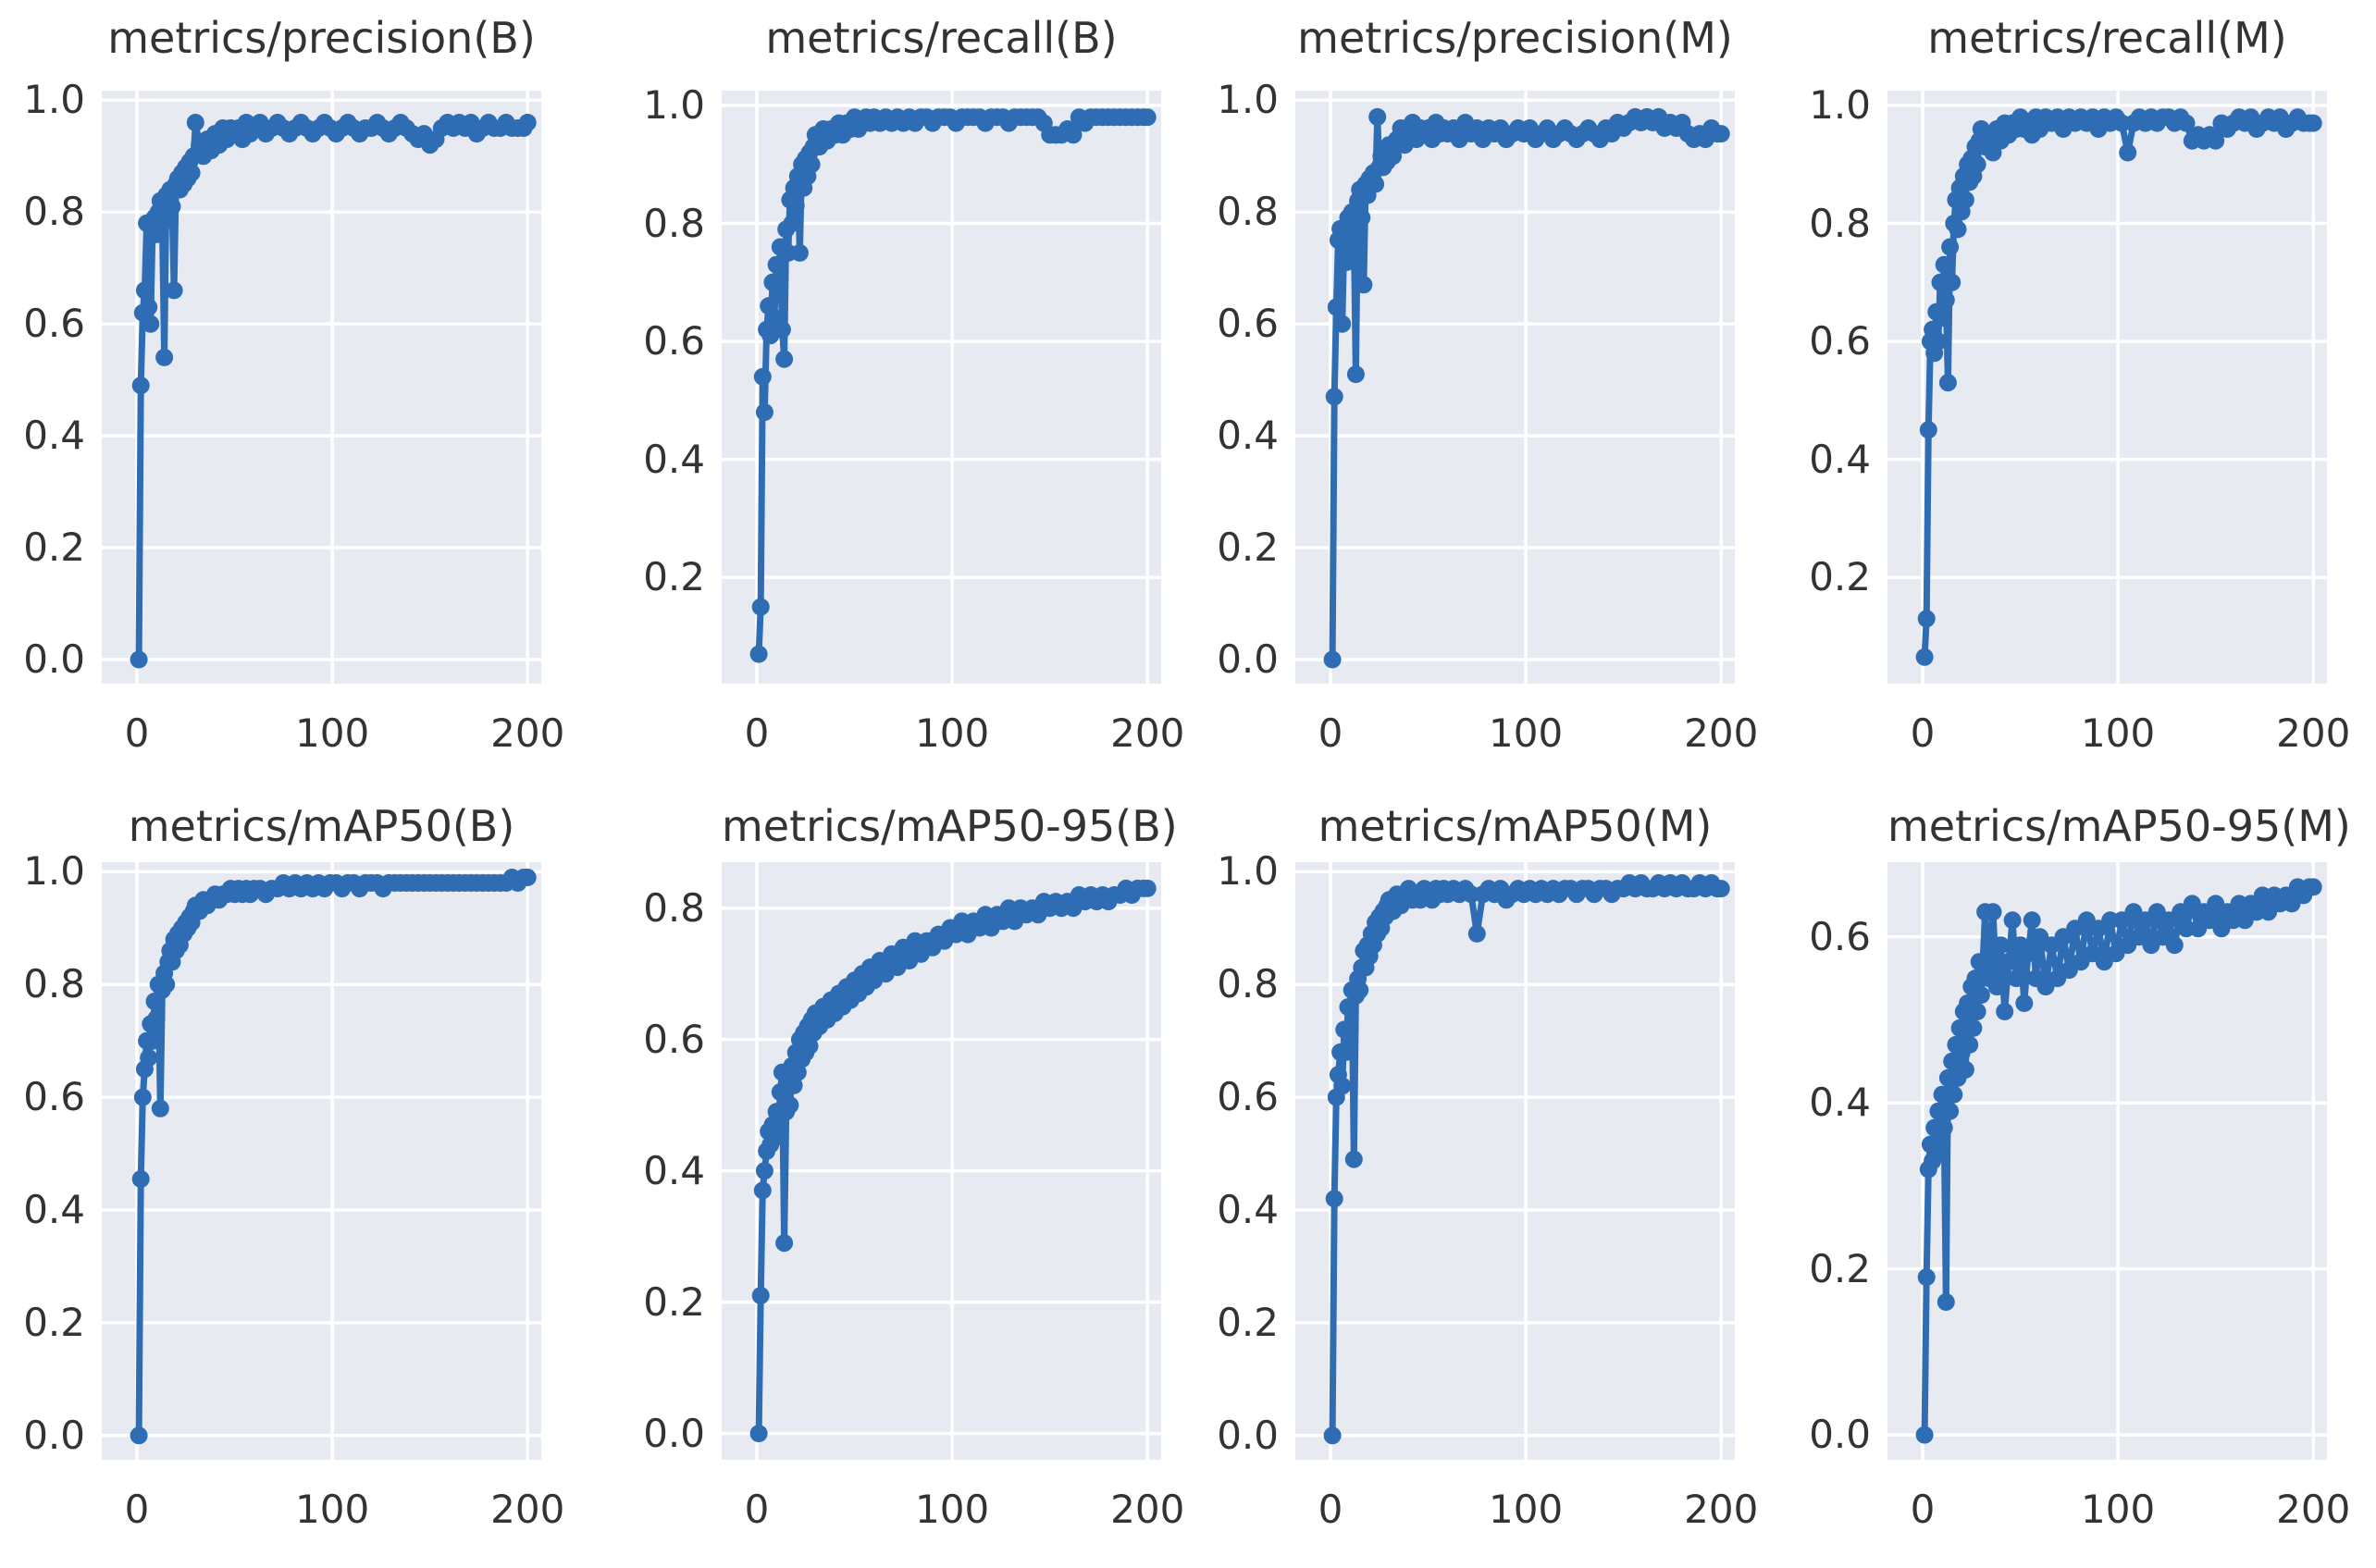 This screenshot has width=2376, height=1568. What do you see at coordinates (54, 659) in the screenshot?
I see `y-tick-label: 0.0` at bounding box center [54, 659].